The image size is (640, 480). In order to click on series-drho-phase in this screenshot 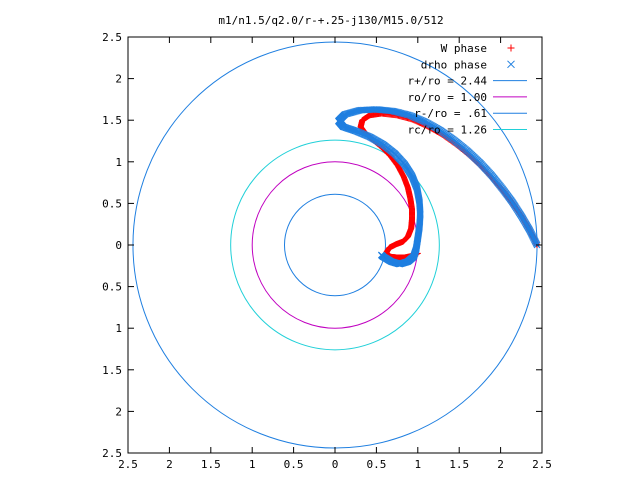, I will do `click(437, 187)`.